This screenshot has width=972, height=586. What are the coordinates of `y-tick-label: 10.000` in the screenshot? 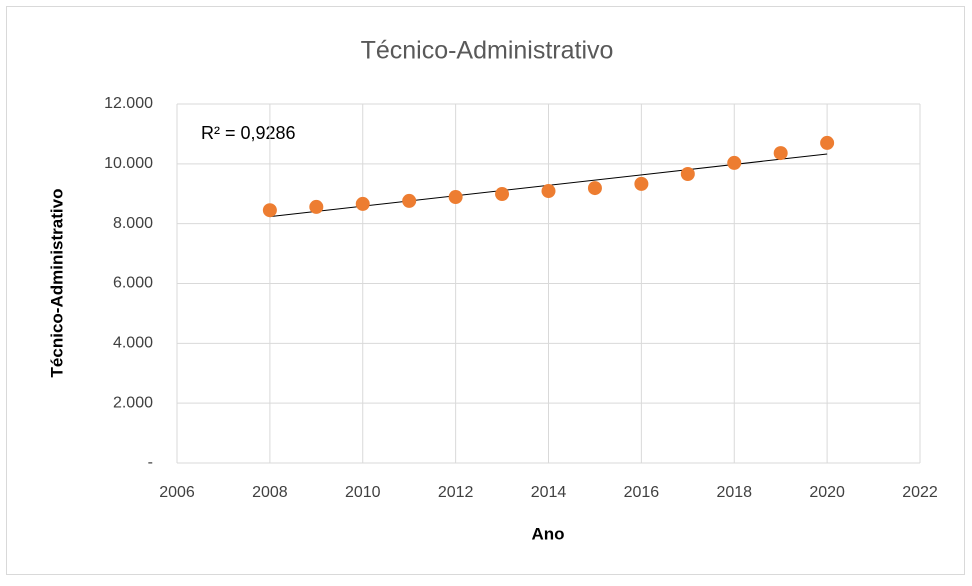 It's located at (128, 163).